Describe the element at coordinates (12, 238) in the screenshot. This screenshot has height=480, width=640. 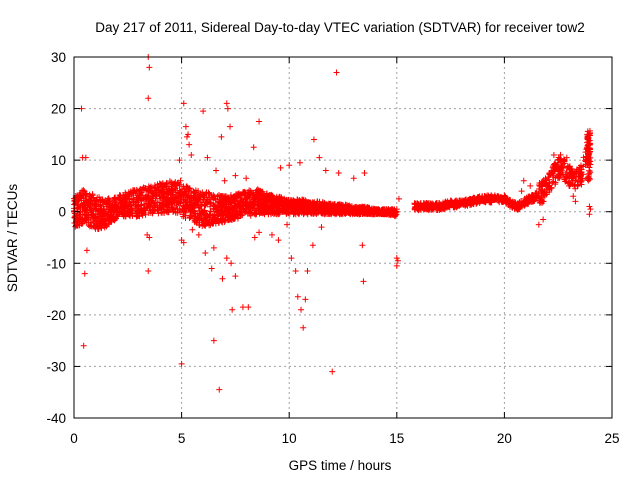
I see `y-axis-label: SDTVAR / TECUs` at that location.